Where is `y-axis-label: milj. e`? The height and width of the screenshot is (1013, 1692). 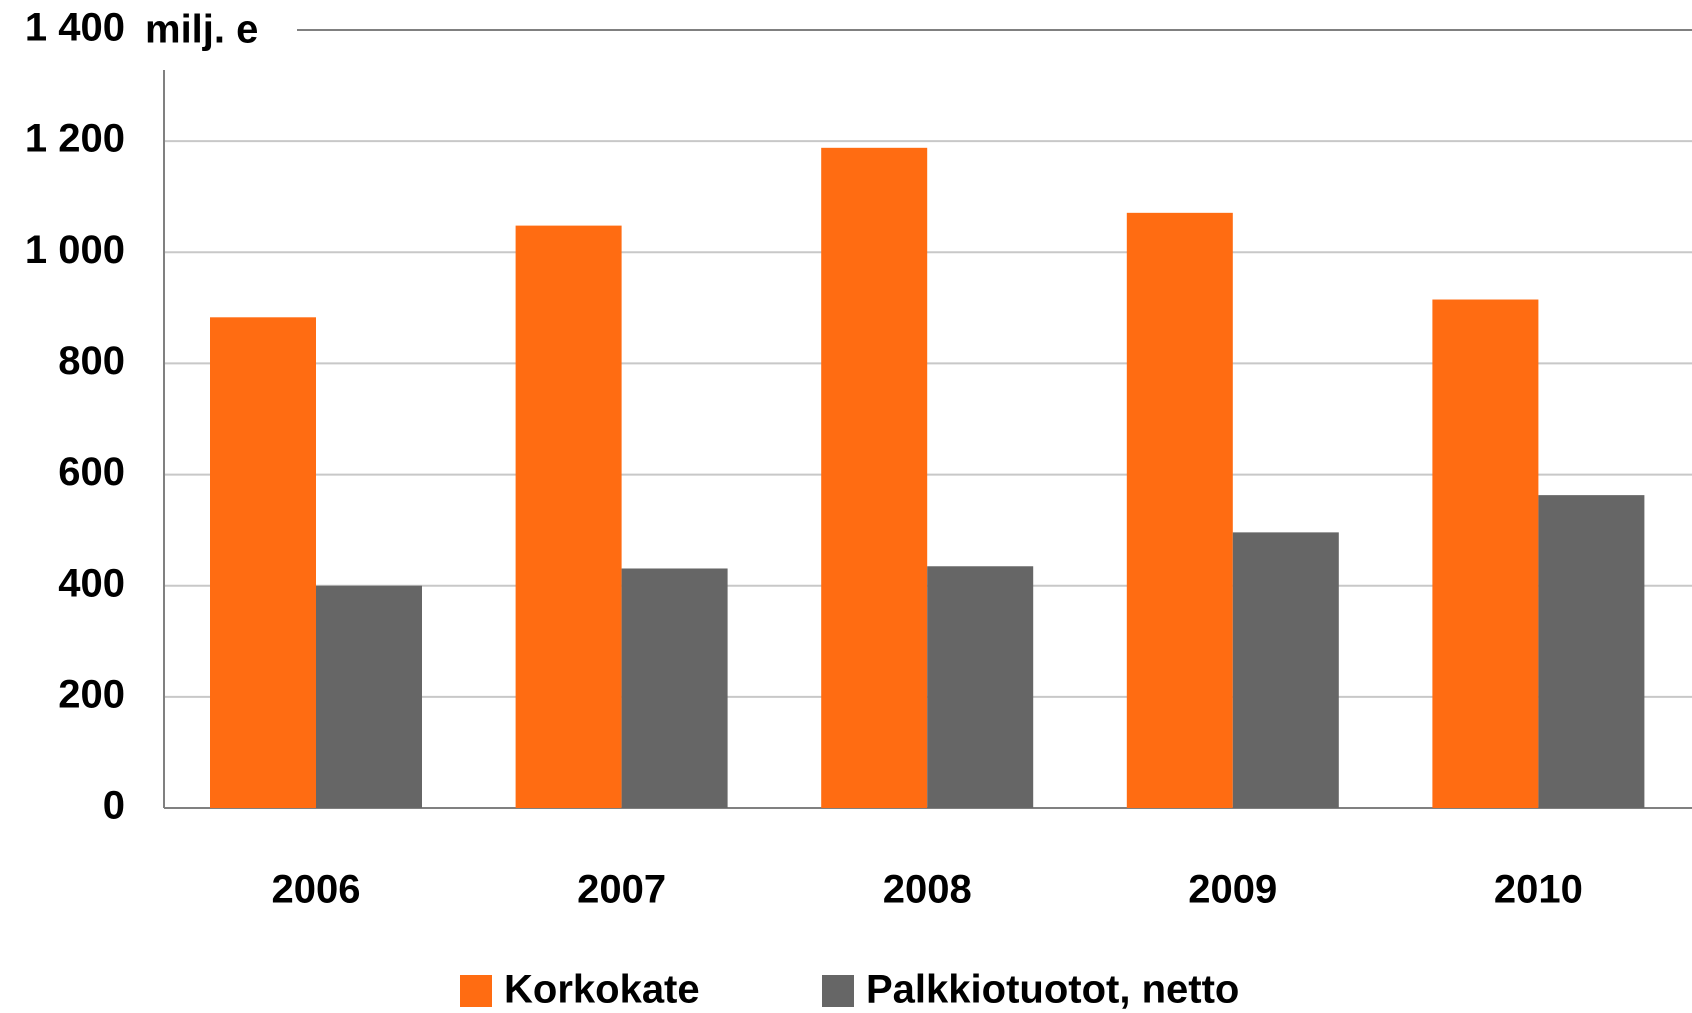 y-axis-label: milj. e is located at coordinates (201, 30).